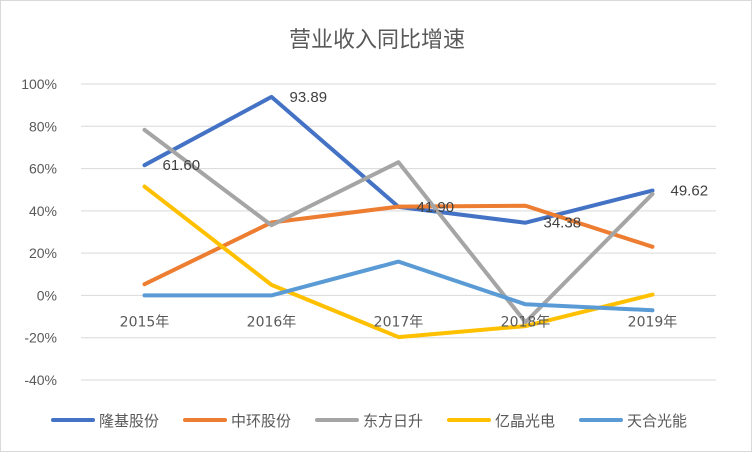  I want to click on legend-label: 隆基股份, so click(129, 421).